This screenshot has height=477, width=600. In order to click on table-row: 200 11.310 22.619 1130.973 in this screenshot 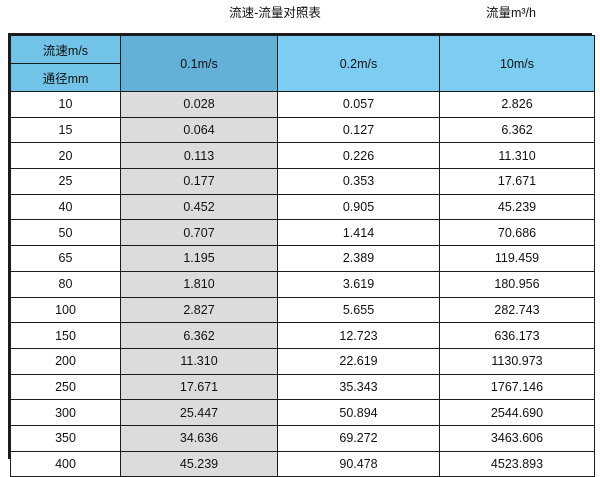, I will do `click(302, 361)`.